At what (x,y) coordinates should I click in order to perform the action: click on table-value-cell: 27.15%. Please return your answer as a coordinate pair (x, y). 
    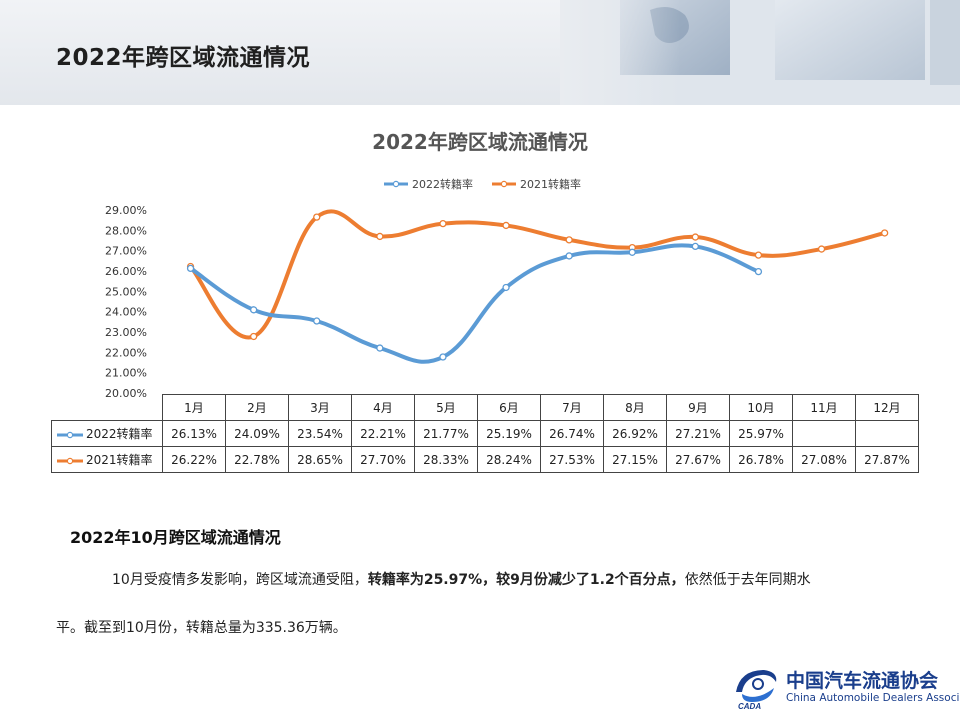
    Looking at the image, I should click on (635, 459).